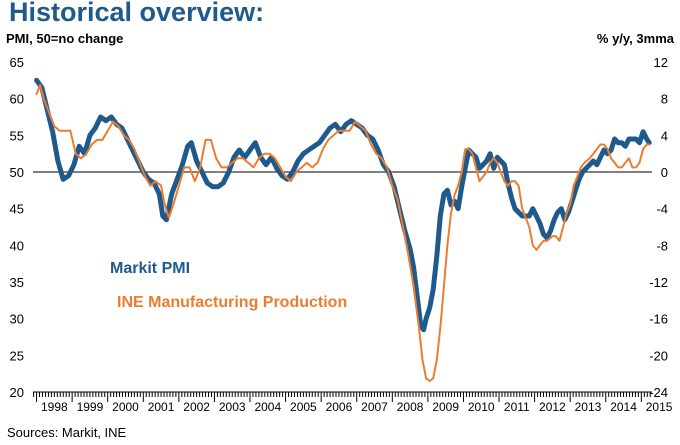 The height and width of the screenshot is (445, 680). I want to click on right-axis-tick--8: -8, so click(662, 245).